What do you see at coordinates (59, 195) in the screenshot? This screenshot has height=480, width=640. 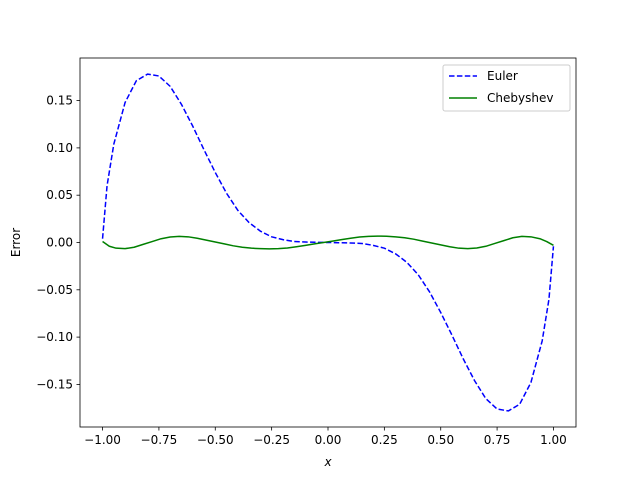 I see `y-tick-label: 0.05` at bounding box center [59, 195].